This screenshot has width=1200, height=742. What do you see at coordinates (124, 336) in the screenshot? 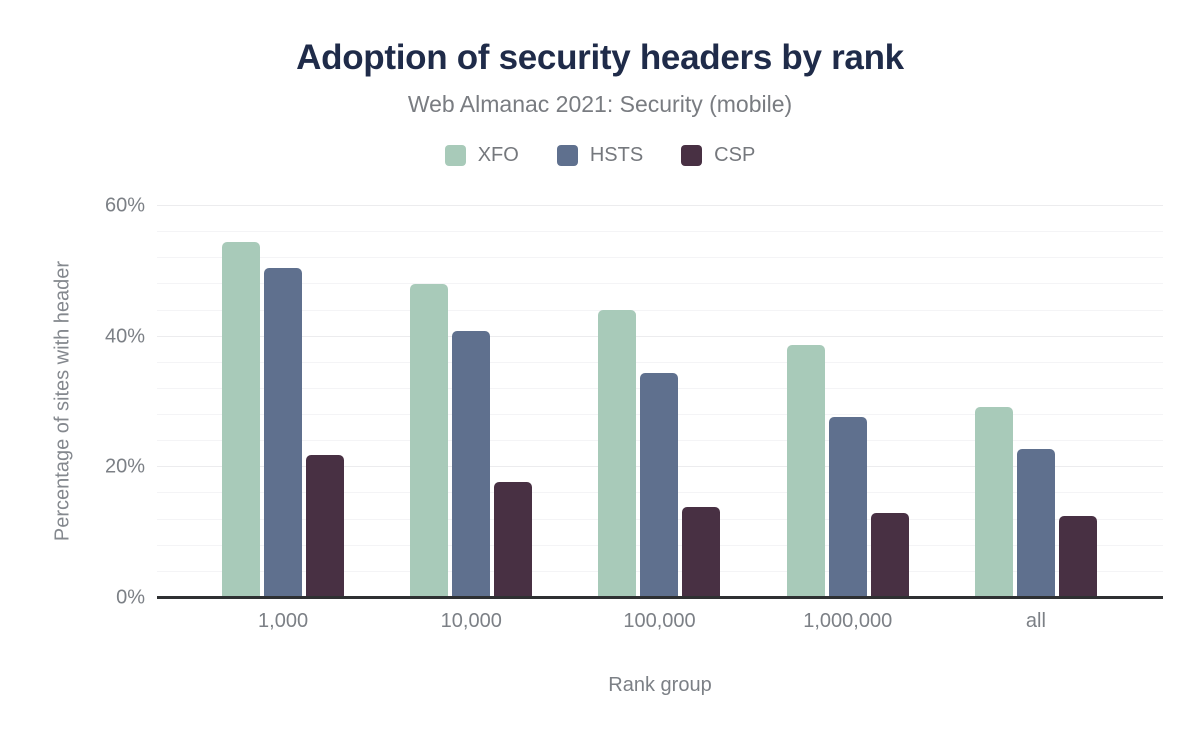
I see `y-tick-label: 40%` at bounding box center [124, 336].